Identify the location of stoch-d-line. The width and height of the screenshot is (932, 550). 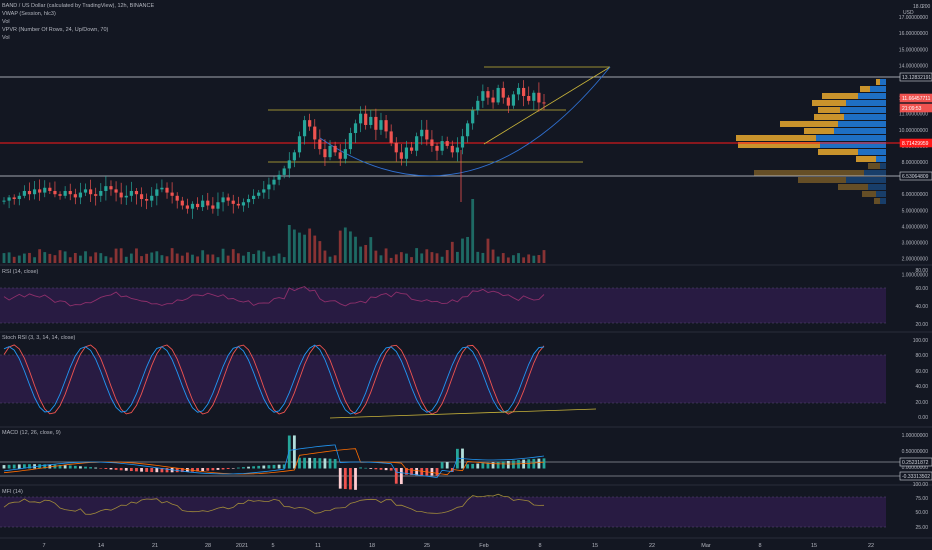
(274, 379).